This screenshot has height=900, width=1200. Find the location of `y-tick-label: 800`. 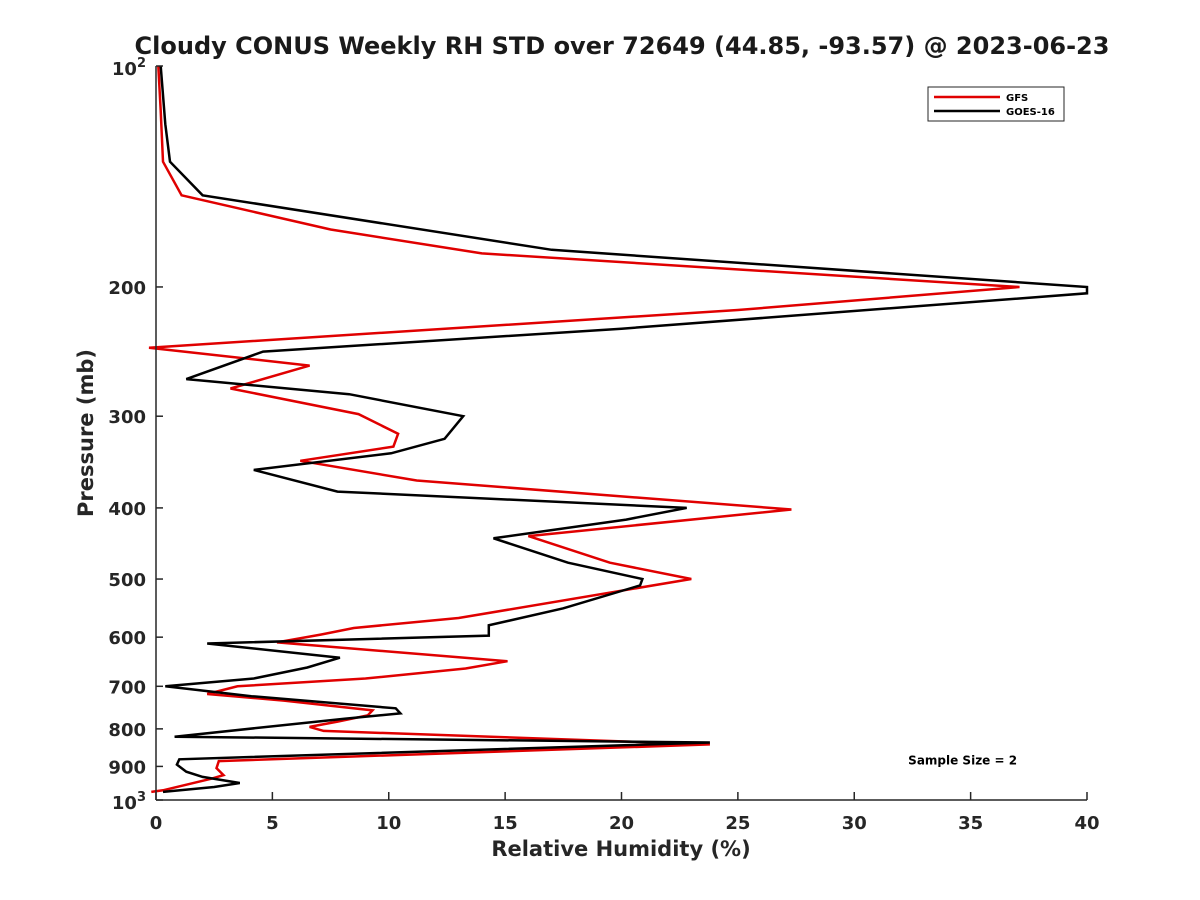

y-tick-label: 800 is located at coordinates (127, 730).